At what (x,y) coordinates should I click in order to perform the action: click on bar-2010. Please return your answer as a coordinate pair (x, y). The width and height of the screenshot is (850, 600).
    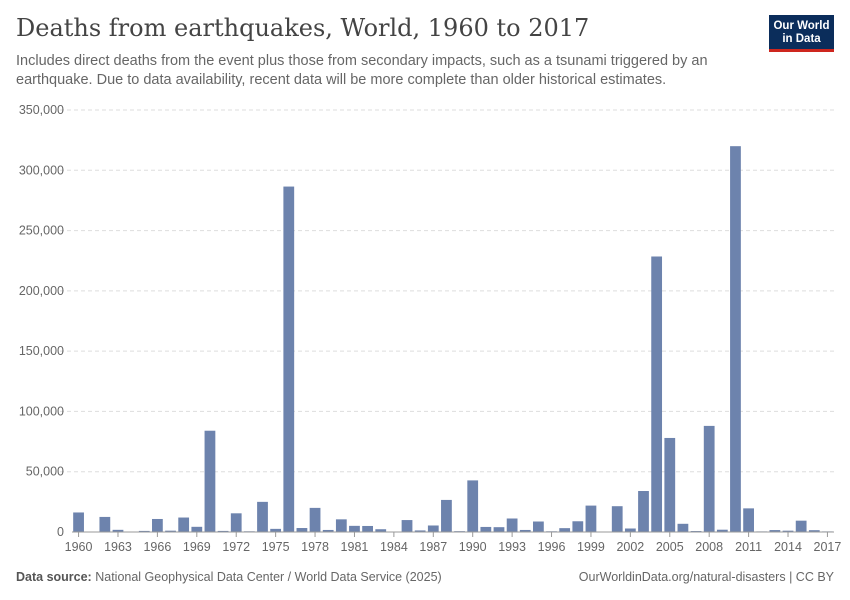
    Looking at the image, I should click on (735, 339).